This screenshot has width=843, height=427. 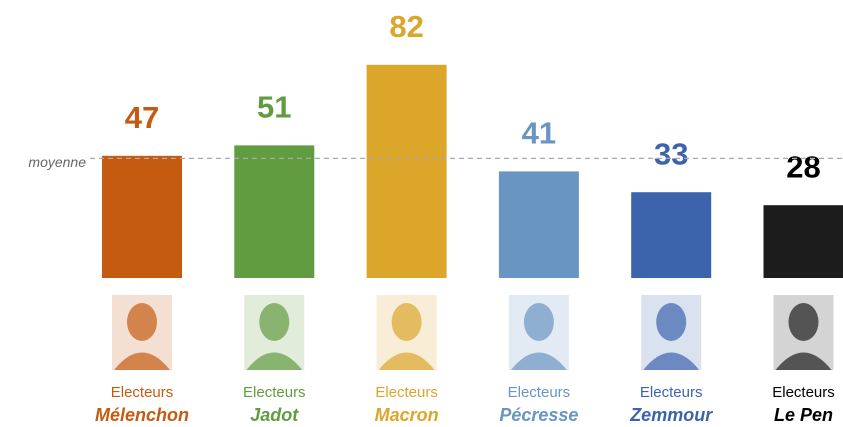 I want to click on category-label: Pécresse, so click(x=538, y=415).